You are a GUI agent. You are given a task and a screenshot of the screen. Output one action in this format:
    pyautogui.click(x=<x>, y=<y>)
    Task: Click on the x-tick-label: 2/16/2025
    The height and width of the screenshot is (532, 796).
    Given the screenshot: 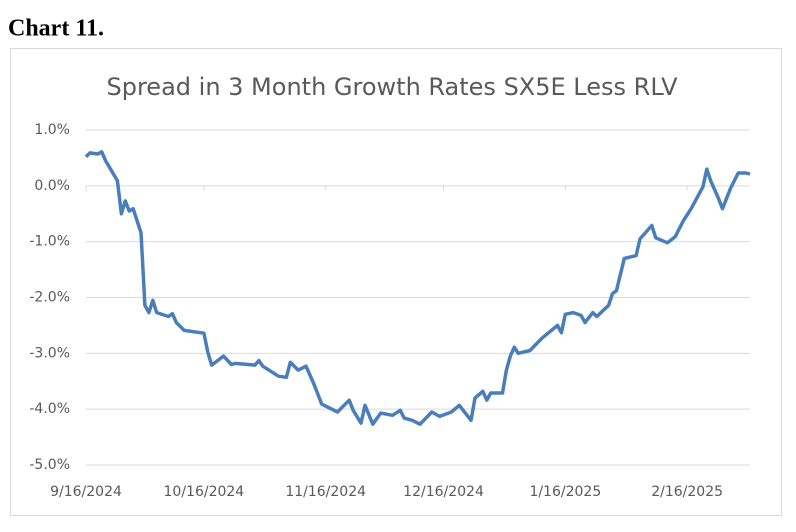 What is the action you would take?
    pyautogui.click(x=687, y=492)
    